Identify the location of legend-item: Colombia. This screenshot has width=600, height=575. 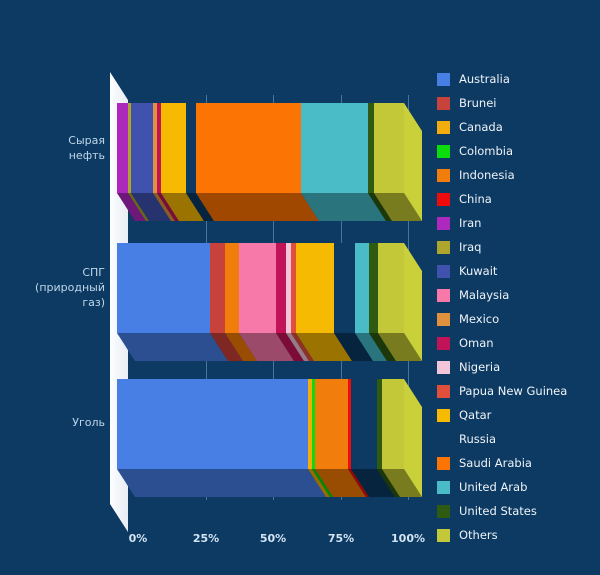
(502, 151).